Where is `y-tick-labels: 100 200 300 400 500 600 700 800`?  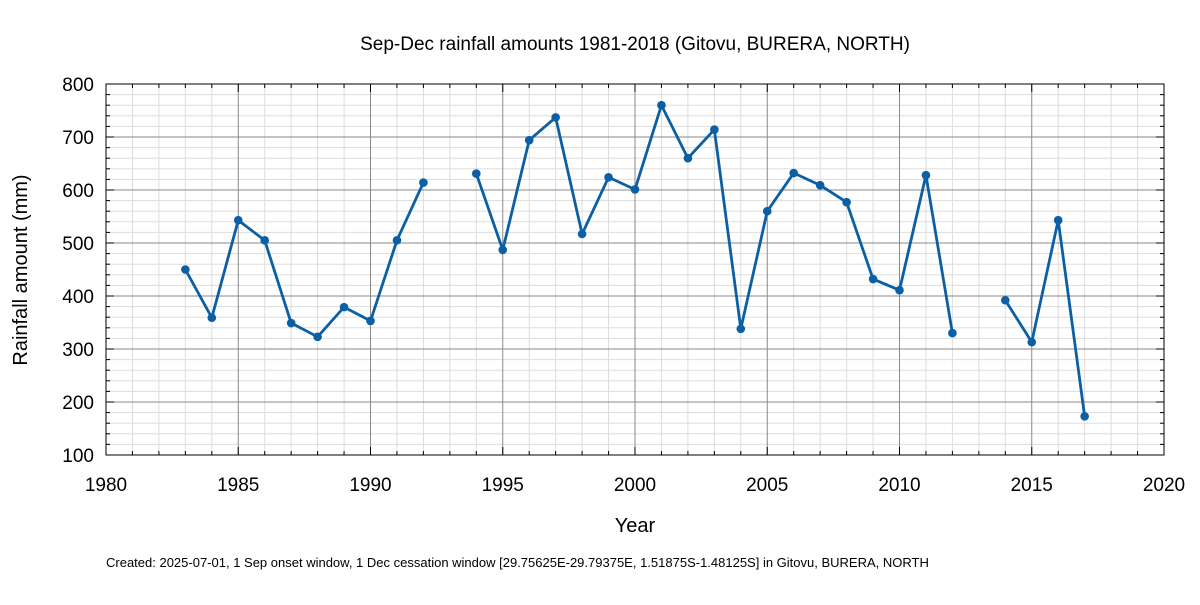 y-tick-labels: 100 200 300 400 500 600 700 800 is located at coordinates (78, 271).